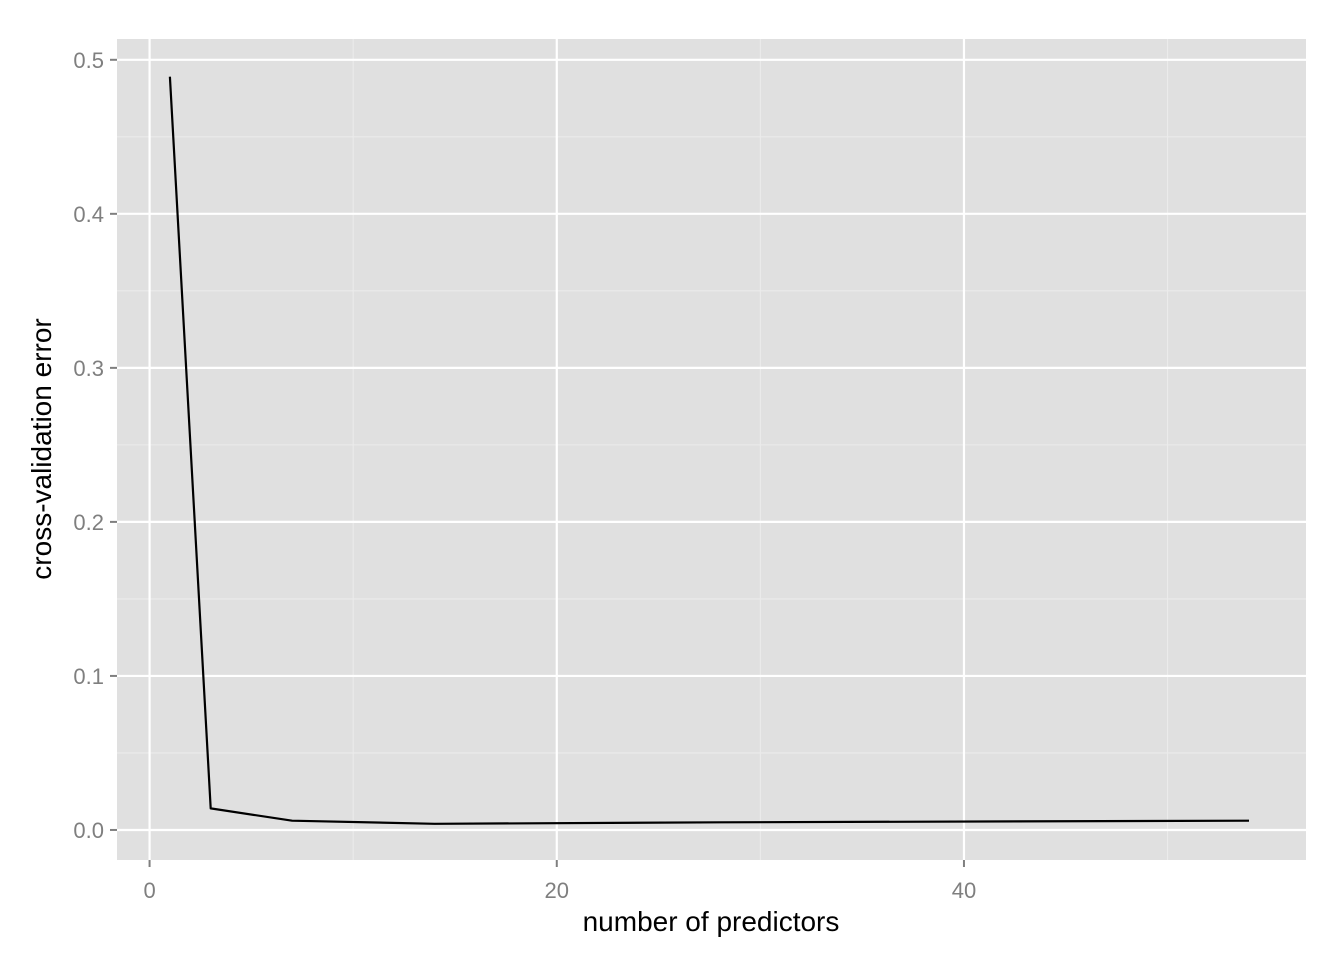 Image resolution: width=1344 pixels, height=960 pixels. I want to click on x-tick-label: 0, so click(149, 890).